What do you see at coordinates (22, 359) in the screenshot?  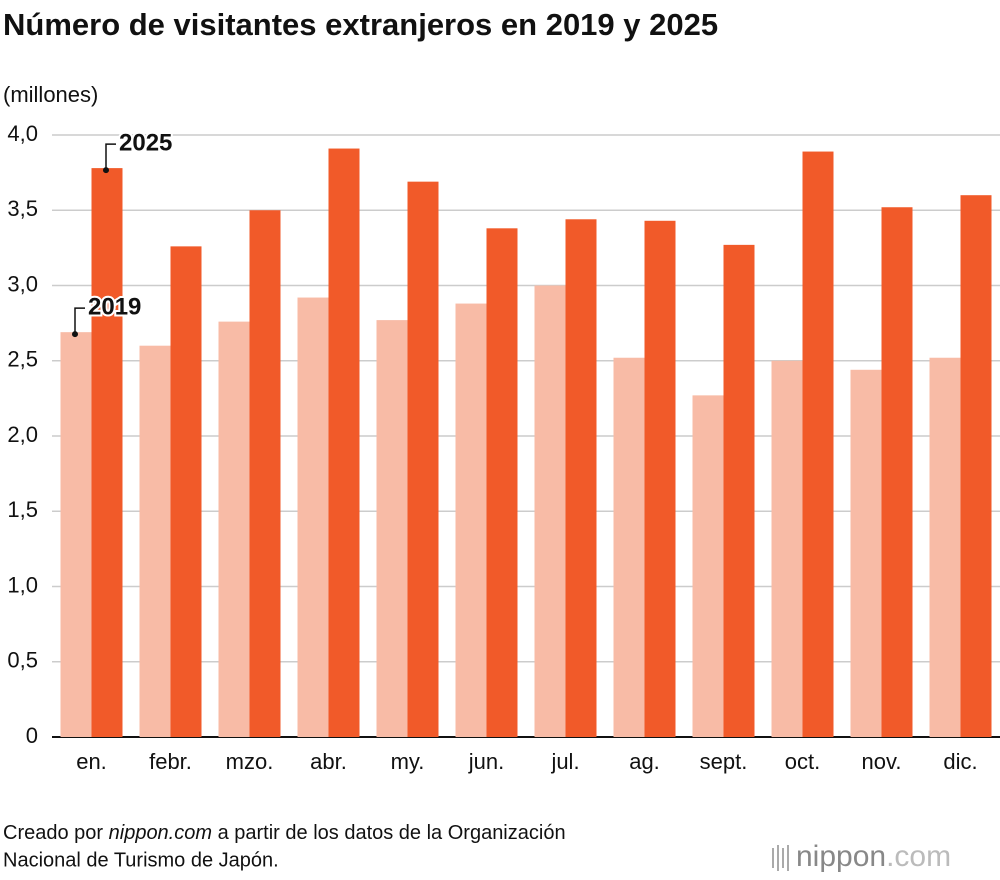 I see `y-tick-label: 2,5` at bounding box center [22, 359].